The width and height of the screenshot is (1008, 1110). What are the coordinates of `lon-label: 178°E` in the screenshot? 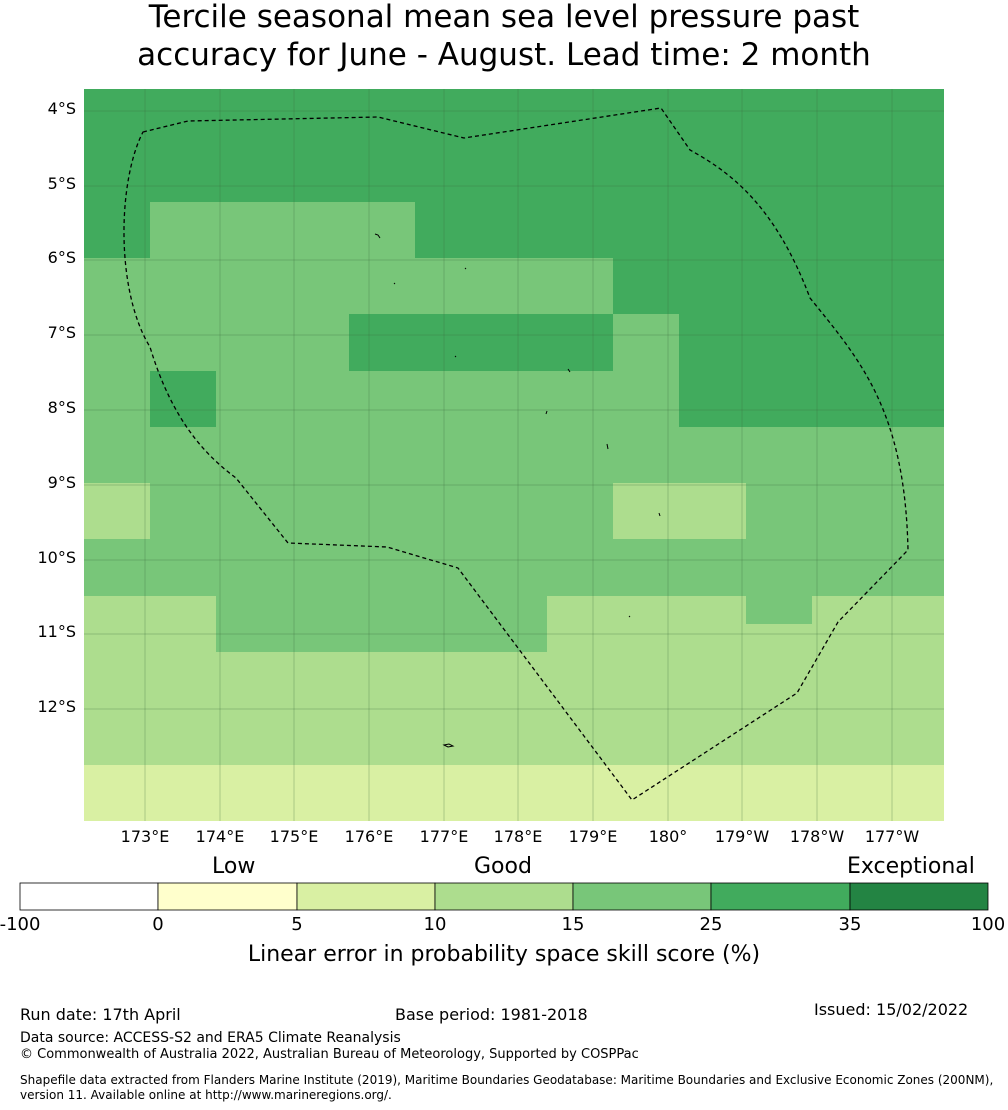 It's located at (518, 836).